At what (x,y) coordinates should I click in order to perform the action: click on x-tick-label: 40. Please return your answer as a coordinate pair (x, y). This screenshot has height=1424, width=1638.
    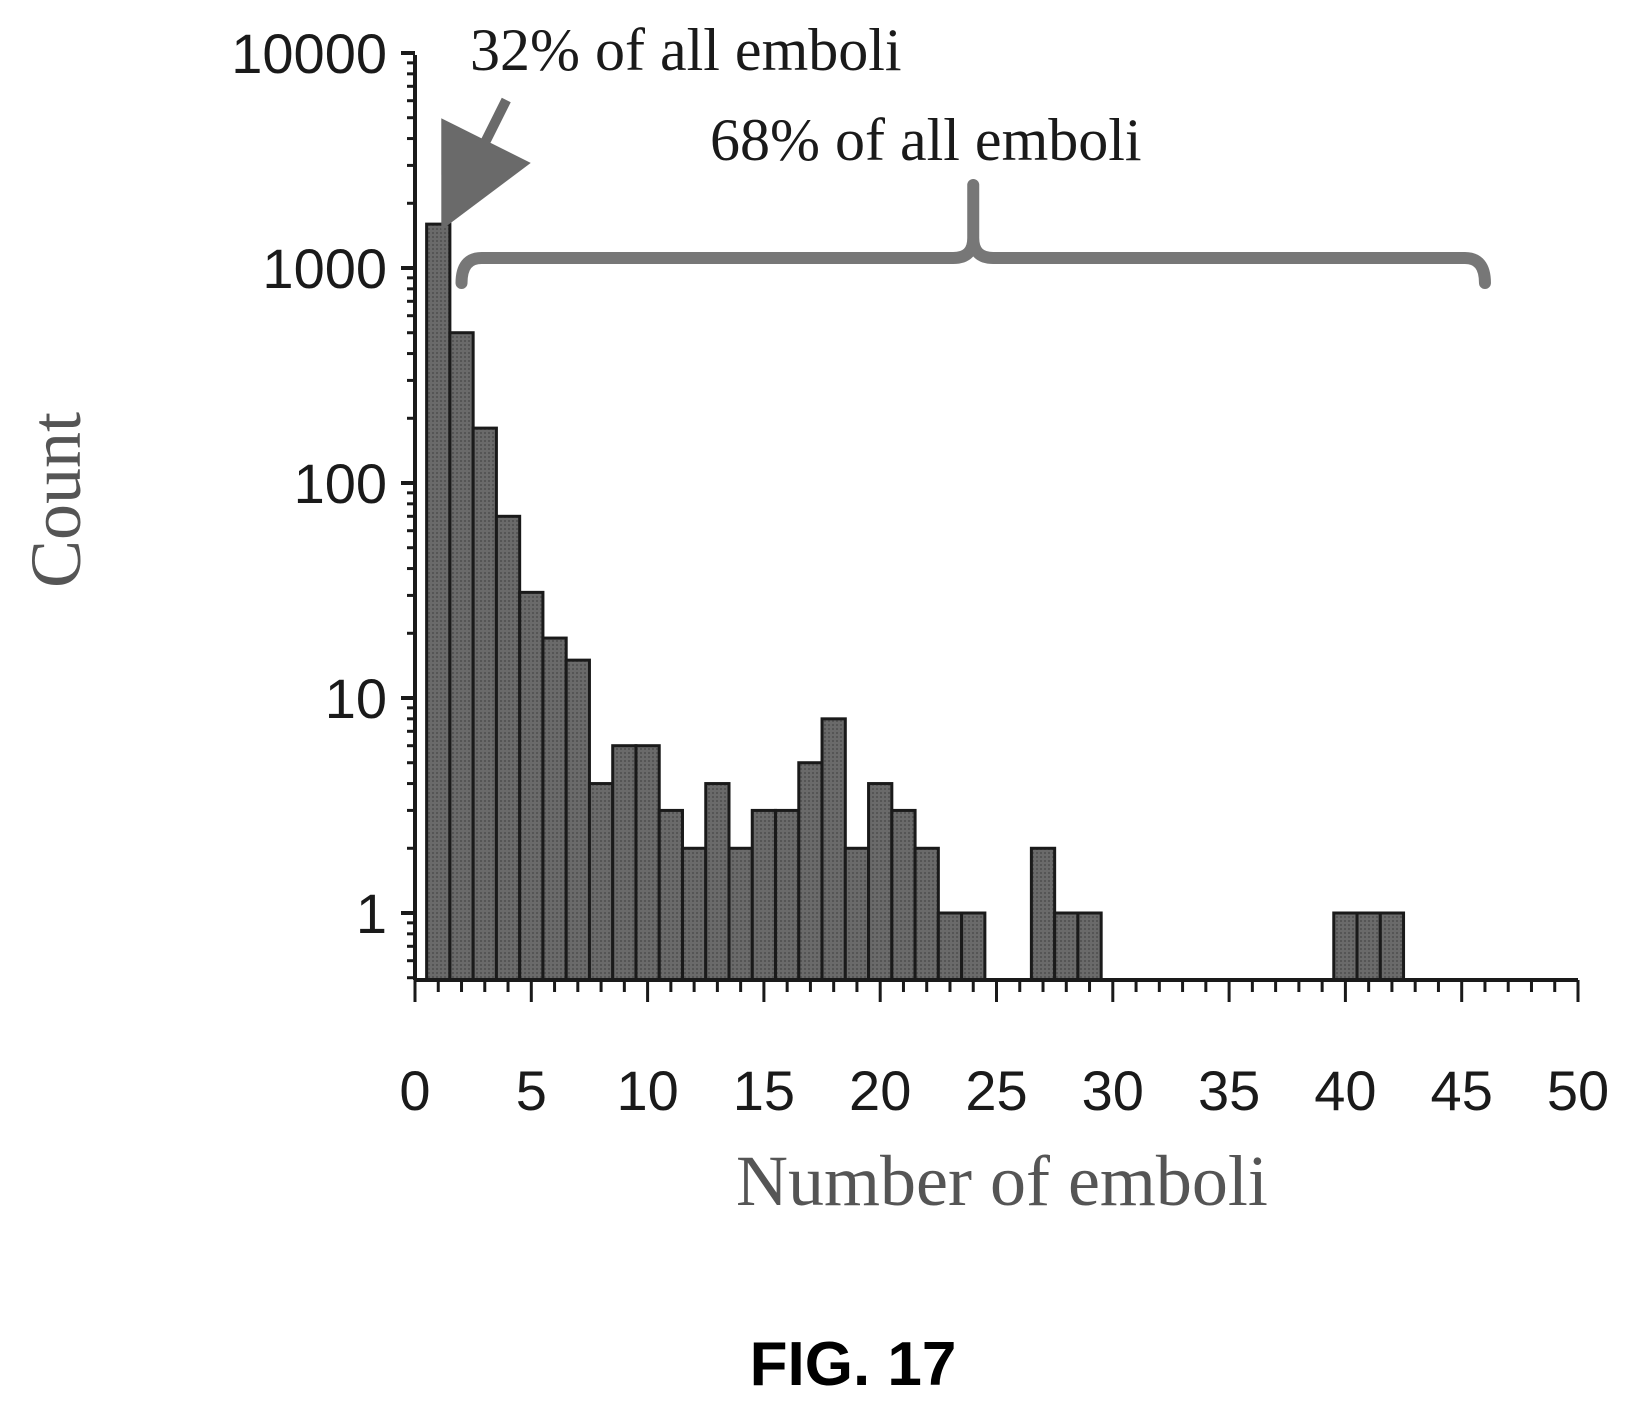
    Looking at the image, I should click on (1345, 1090).